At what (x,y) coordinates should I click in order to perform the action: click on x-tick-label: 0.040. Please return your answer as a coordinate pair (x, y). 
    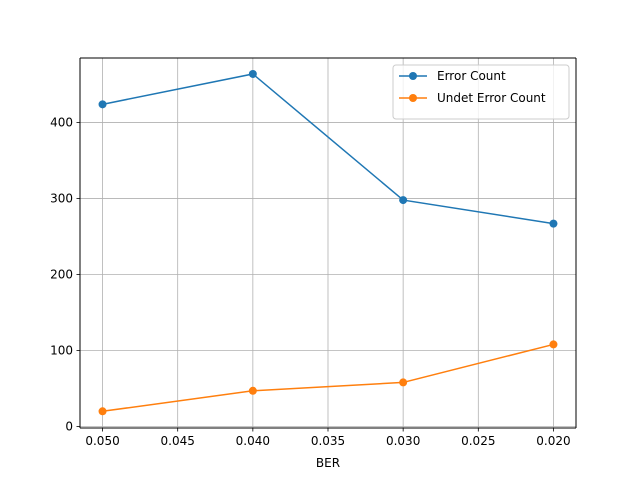
    Looking at the image, I should click on (253, 441).